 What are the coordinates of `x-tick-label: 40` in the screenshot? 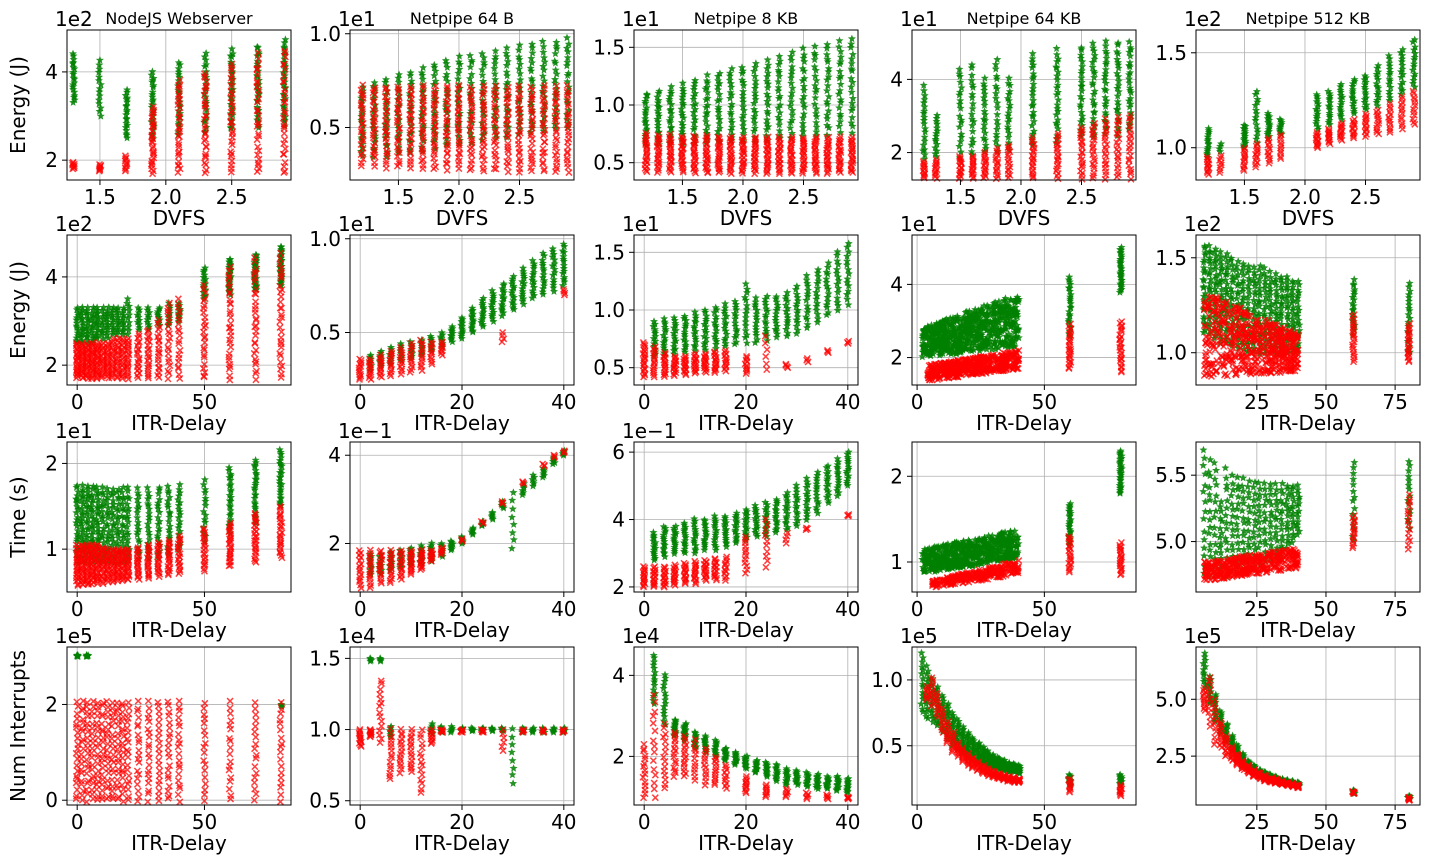 It's located at (563, 402).